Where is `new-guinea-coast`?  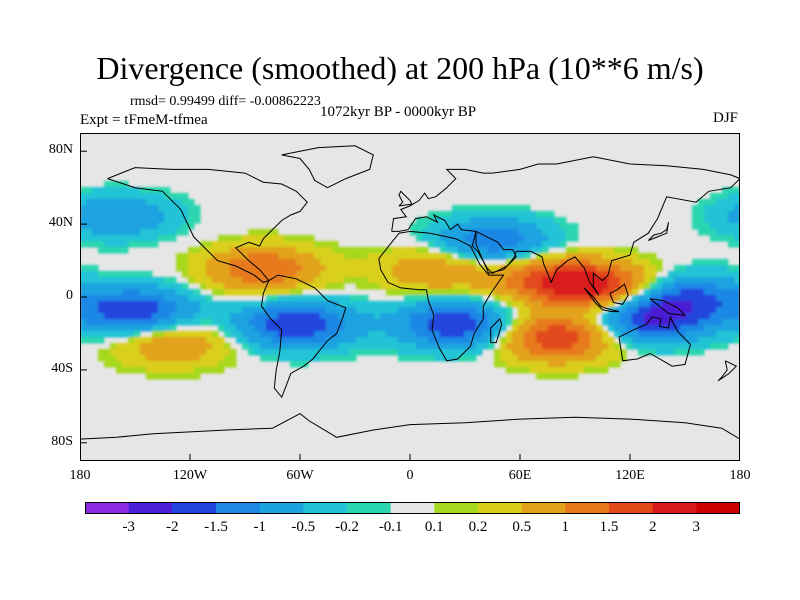 new-guinea-coast is located at coordinates (668, 307).